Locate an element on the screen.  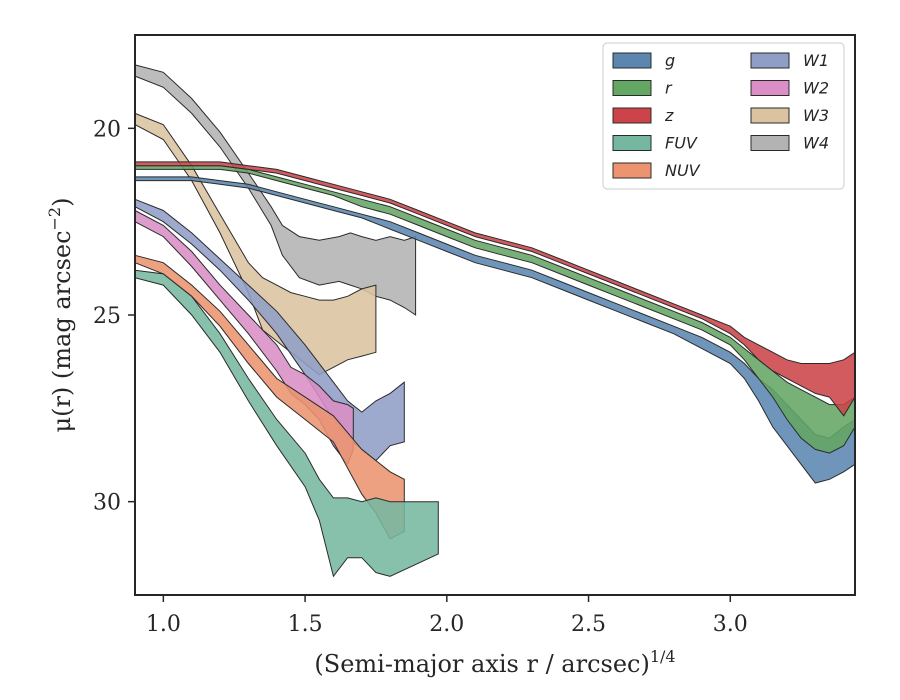
y-tick-label: 20 is located at coordinates (107, 129).